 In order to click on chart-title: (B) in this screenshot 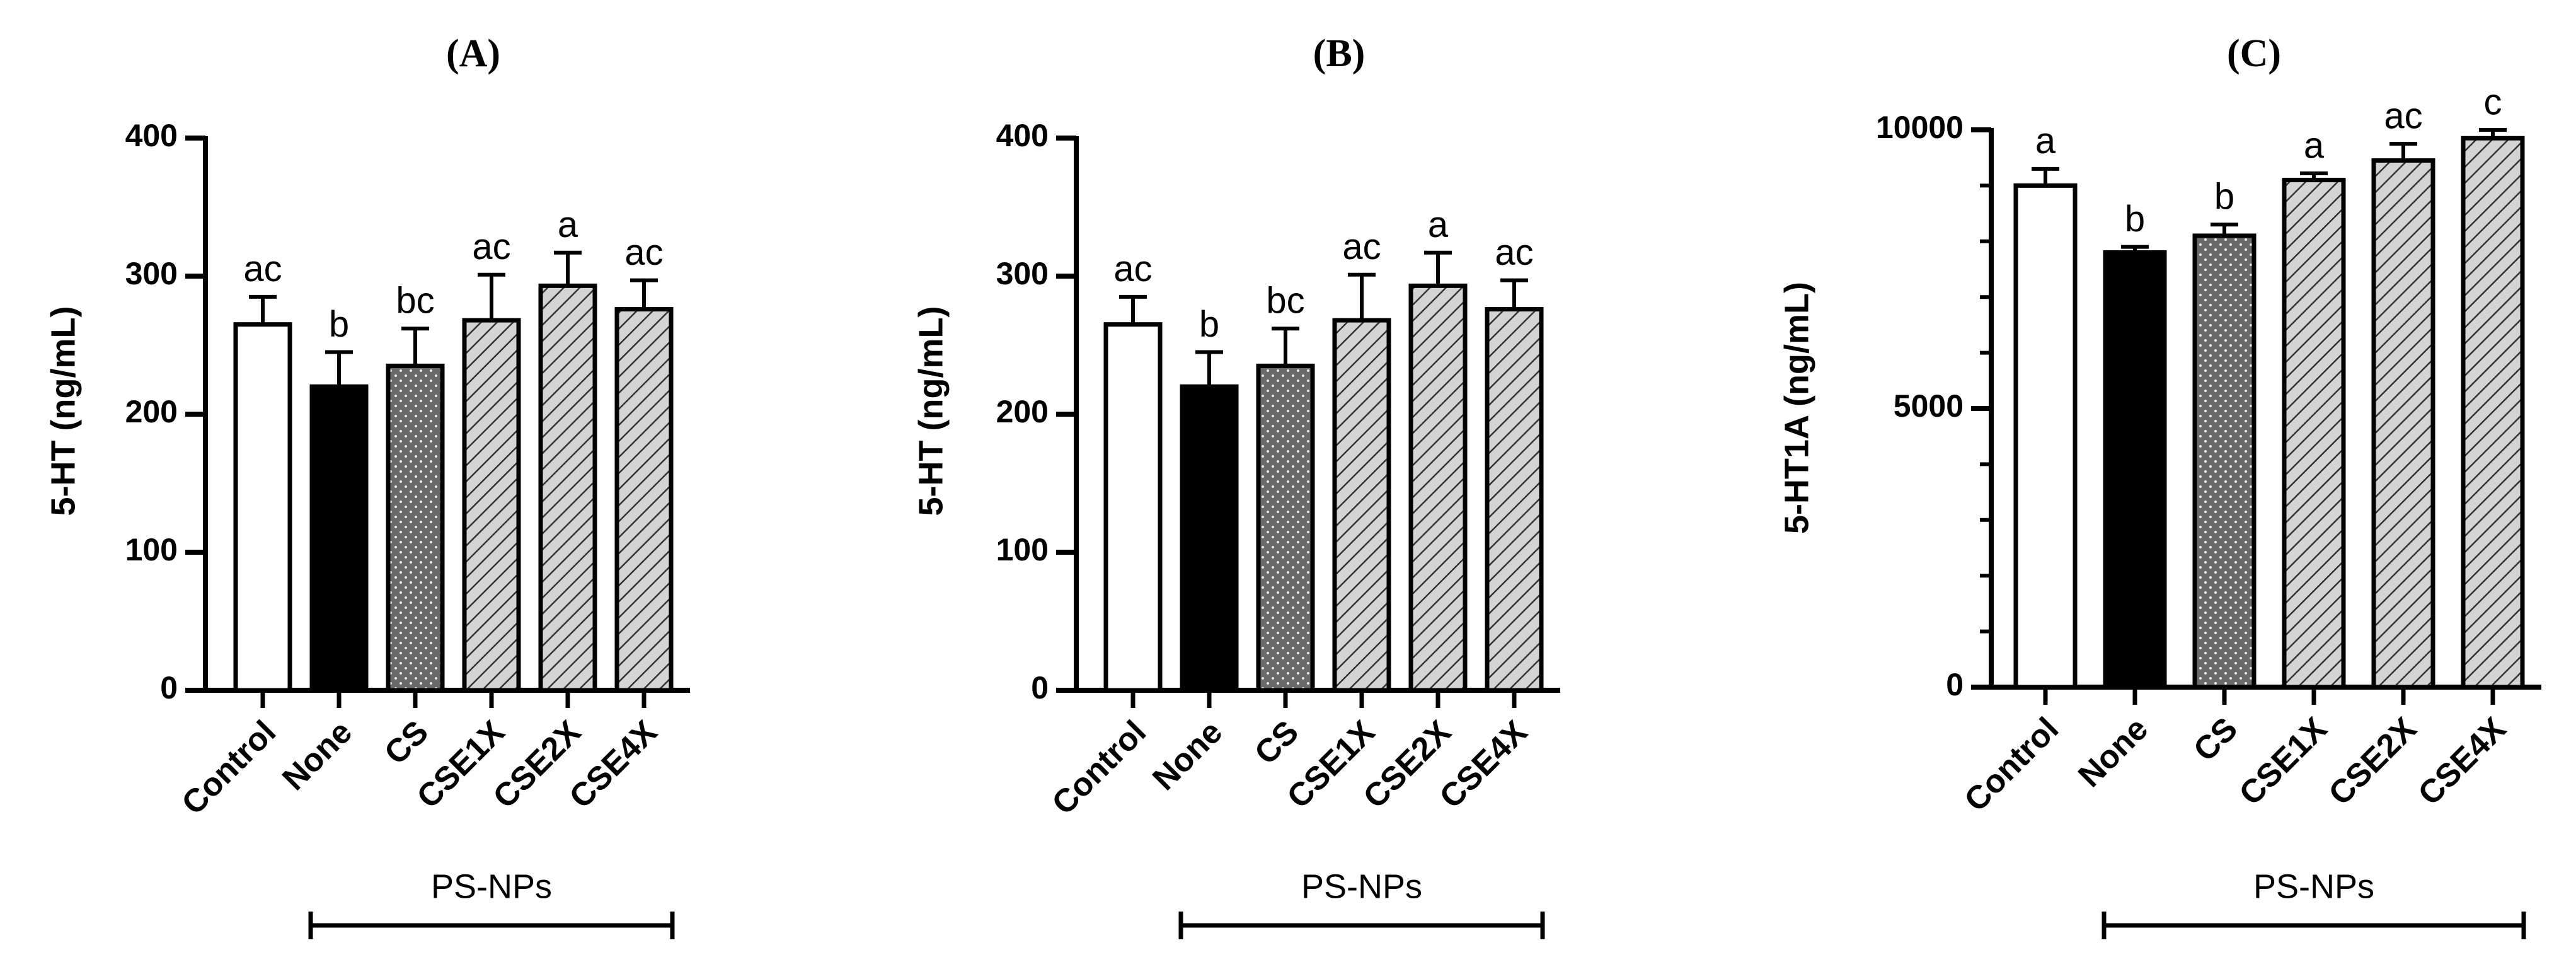, I will do `click(1339, 53)`.